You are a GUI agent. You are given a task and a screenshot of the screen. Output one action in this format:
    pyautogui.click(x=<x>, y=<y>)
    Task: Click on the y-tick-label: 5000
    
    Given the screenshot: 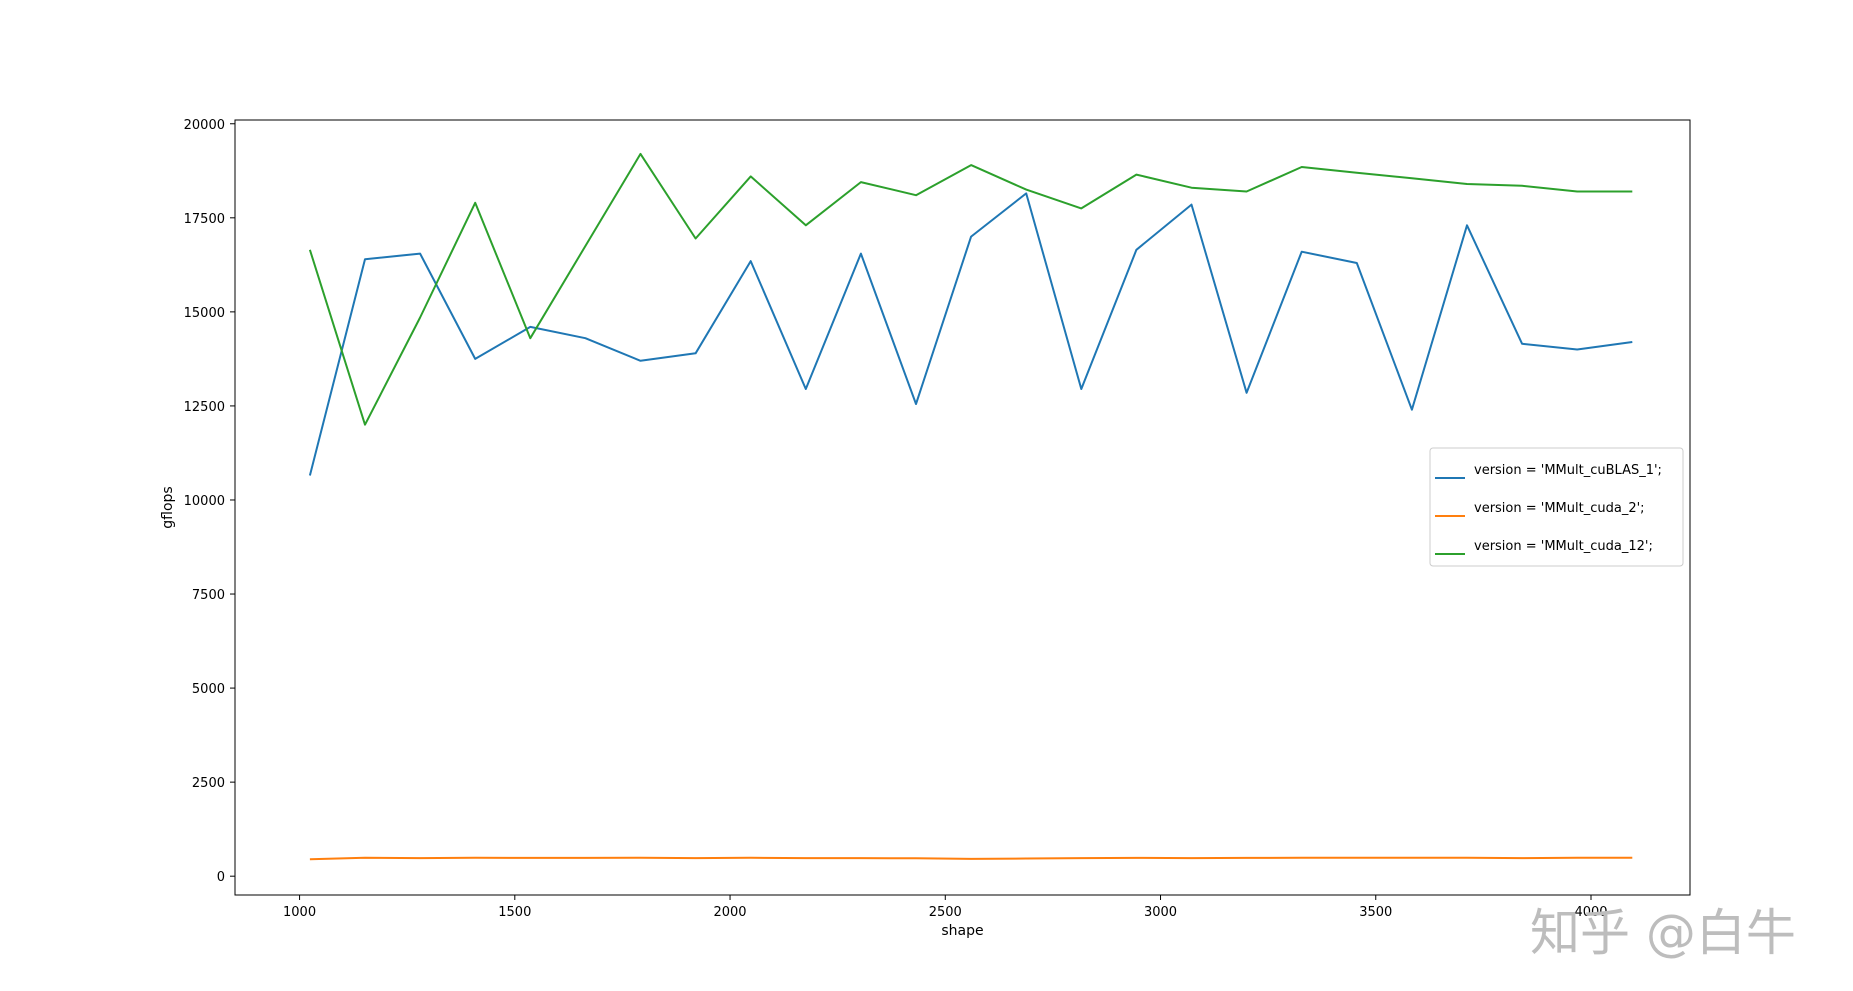 What is the action you would take?
    pyautogui.click(x=208, y=689)
    